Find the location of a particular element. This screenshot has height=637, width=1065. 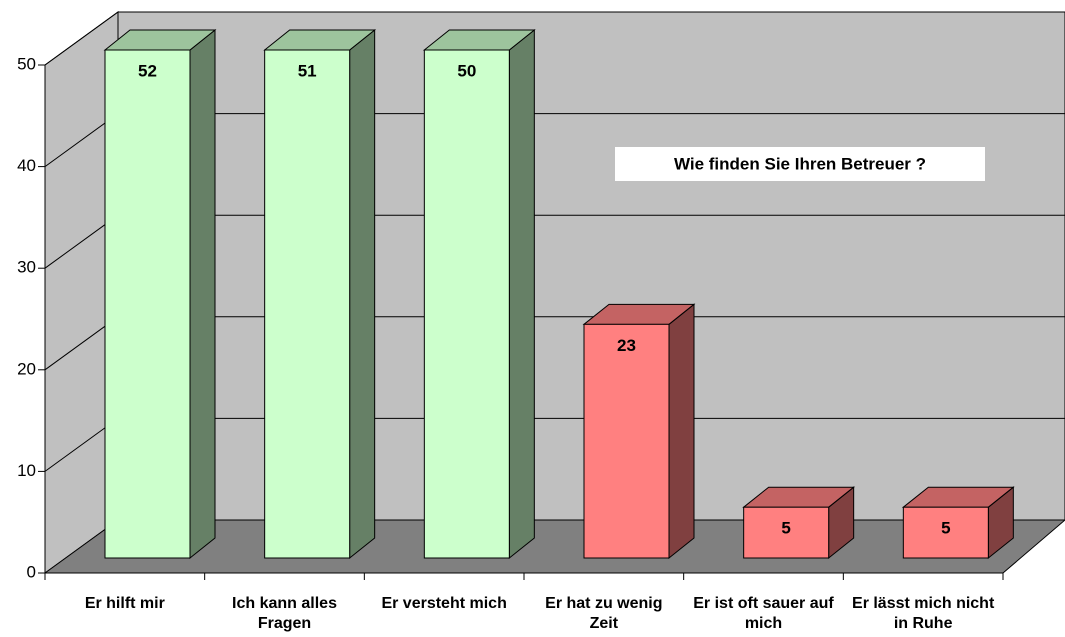

y-tick-label: 30 is located at coordinates (26, 267).